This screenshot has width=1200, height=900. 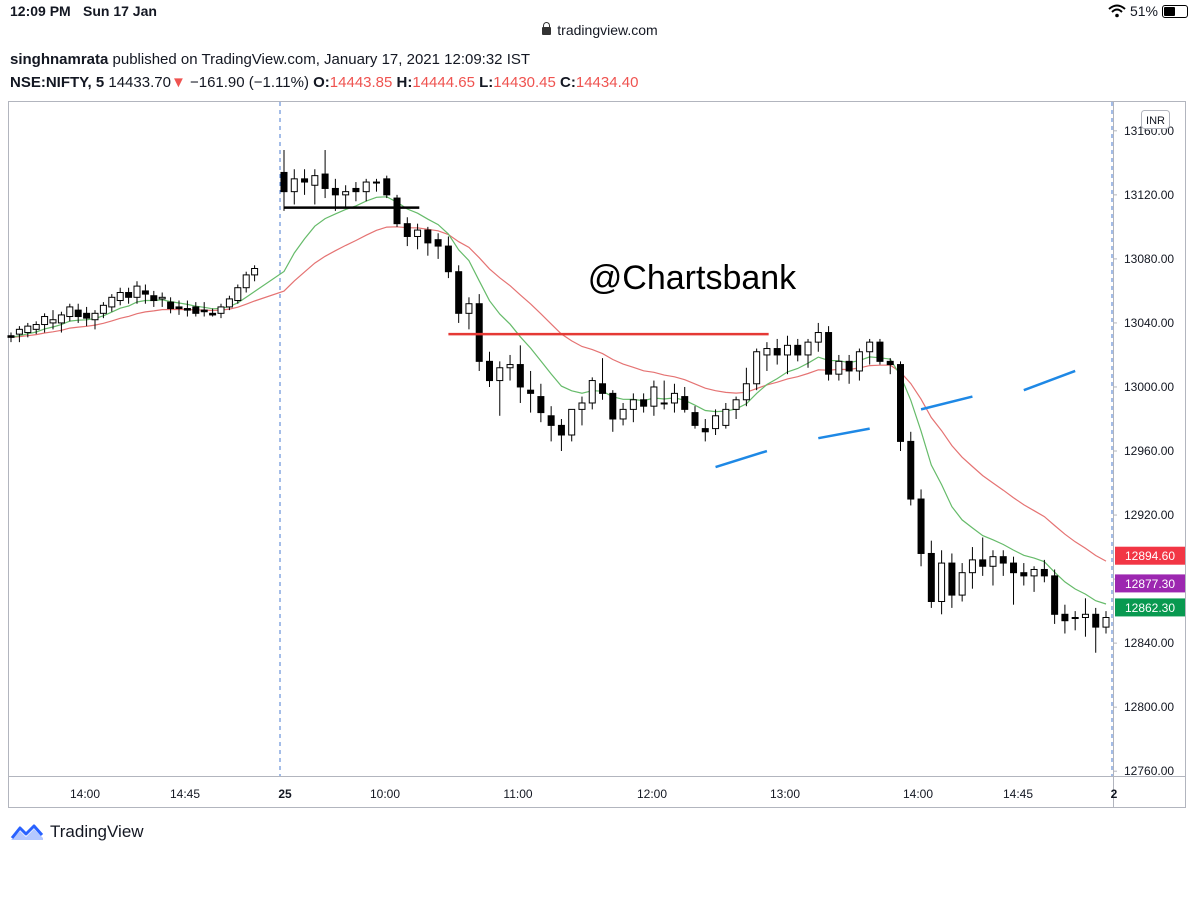 I want to click on author-name: singhnamrata, so click(x=59, y=59).